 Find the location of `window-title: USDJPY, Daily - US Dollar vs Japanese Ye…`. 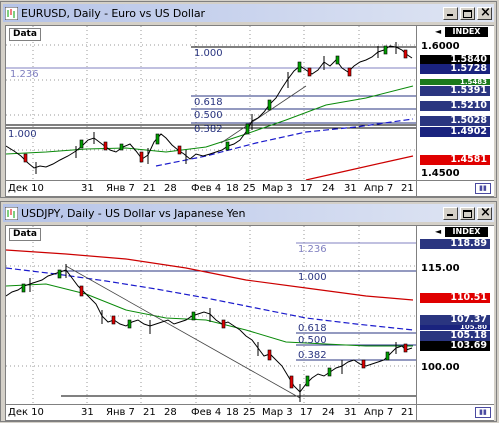

window-title: USDJPY, Daily - US Dollar vs Japanese Ye… is located at coordinates (133, 213).